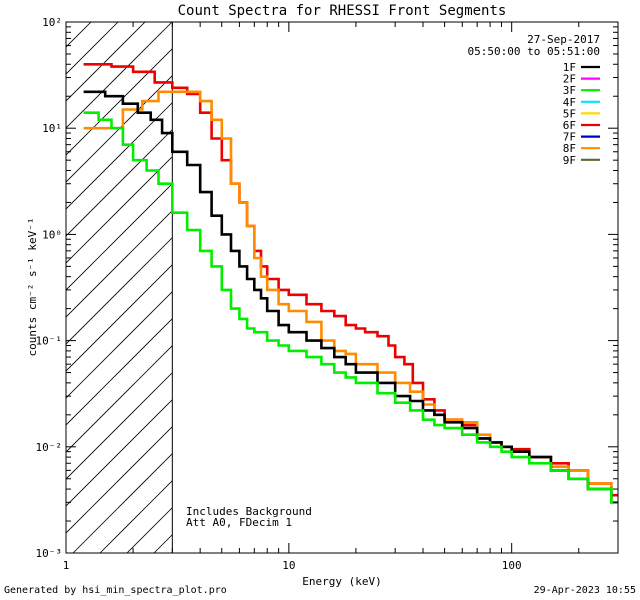 This screenshot has width=640, height=600. What do you see at coordinates (115, 590) in the screenshot?
I see `footer-generated-by: Generated by hsi_min_spectra_plot.pro` at bounding box center [115, 590].